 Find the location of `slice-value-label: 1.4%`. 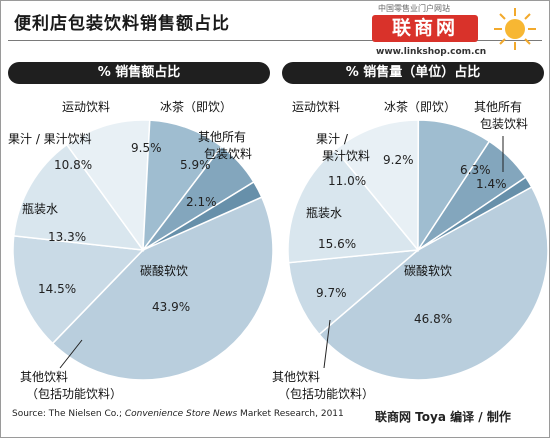

slice-value-label: 1.4% is located at coordinates (491, 184).